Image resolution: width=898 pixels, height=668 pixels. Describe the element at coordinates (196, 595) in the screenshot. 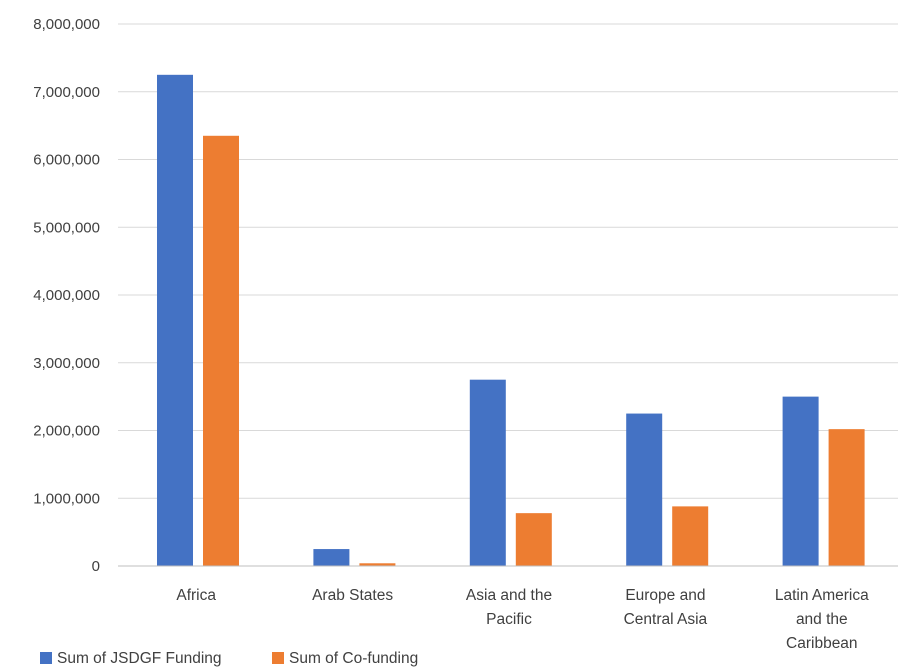

I see `x-tick-label: Africa` at that location.